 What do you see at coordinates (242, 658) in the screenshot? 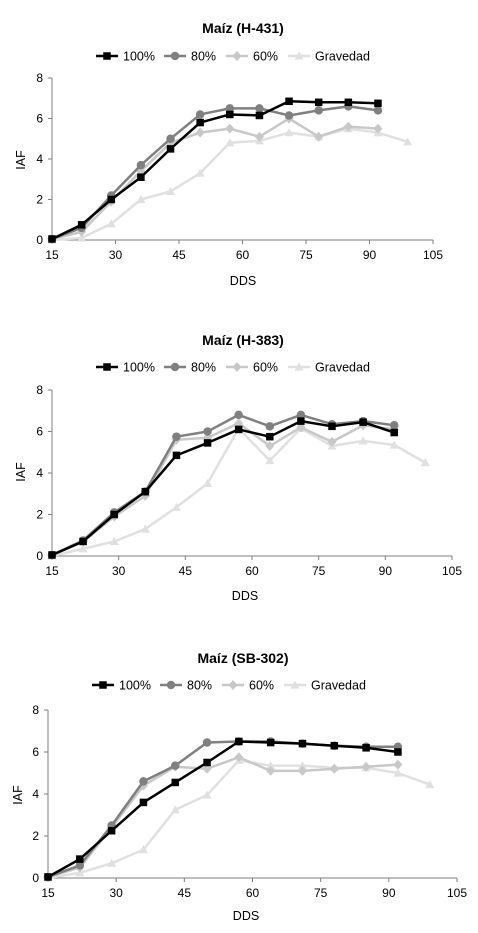
I see `chart-title: Maíz (SB-302)` at bounding box center [242, 658].